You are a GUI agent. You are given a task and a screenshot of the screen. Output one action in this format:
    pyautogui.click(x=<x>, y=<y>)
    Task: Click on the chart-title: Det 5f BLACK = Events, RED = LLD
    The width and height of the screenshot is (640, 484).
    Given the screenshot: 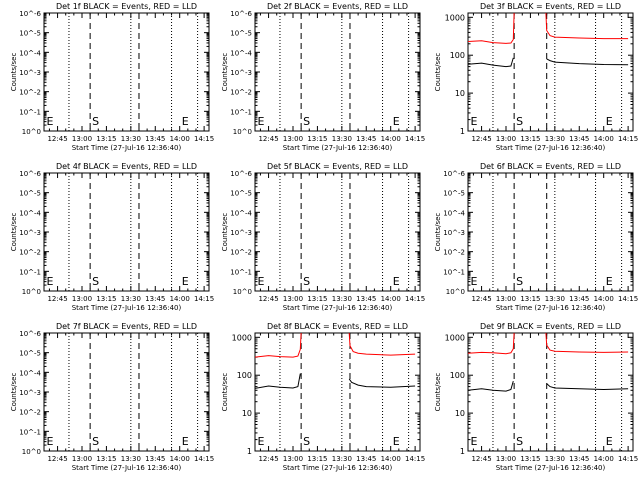 What is the action you would take?
    pyautogui.click(x=337, y=166)
    